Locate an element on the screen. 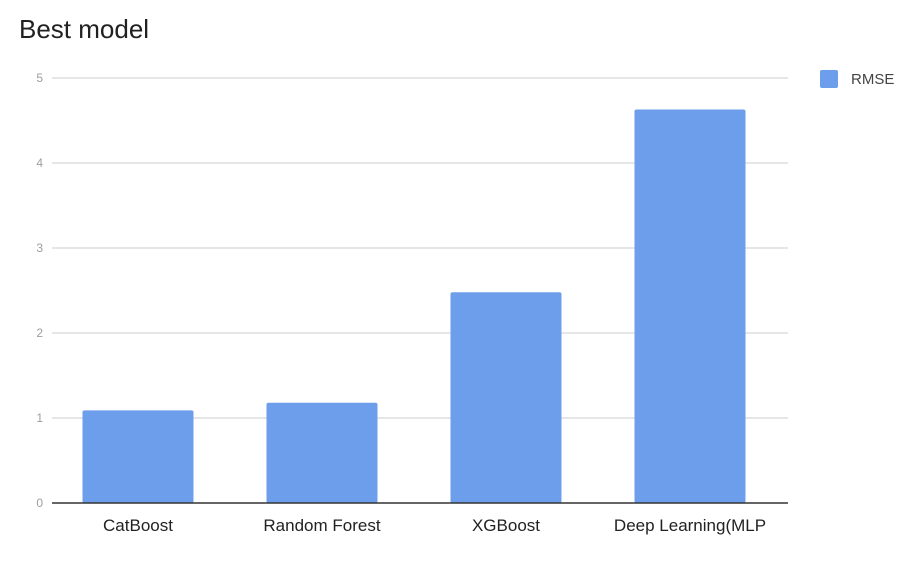 This screenshot has height=563, width=903. y-tick-label: 2 is located at coordinates (39, 333).